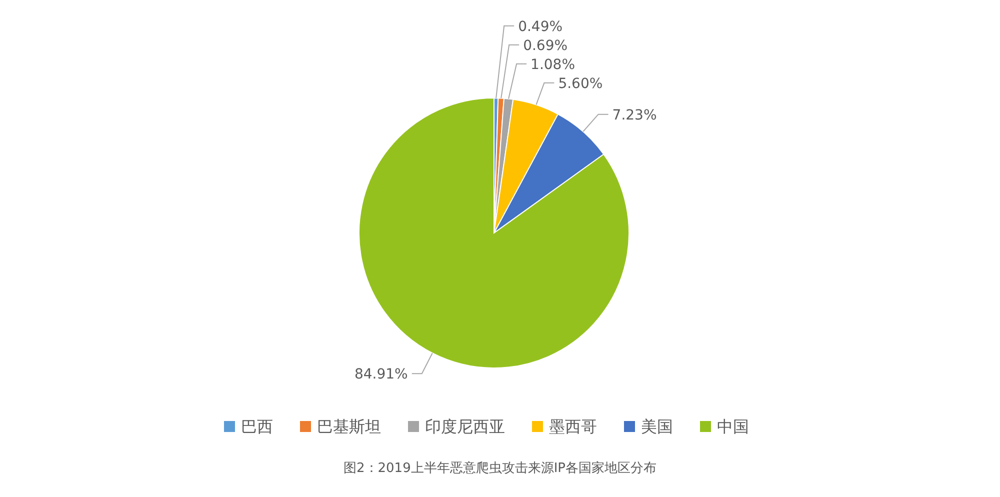 Image resolution: width=1000 pixels, height=497 pixels. What do you see at coordinates (733, 426) in the screenshot?
I see `legend-label: 中国` at bounding box center [733, 426].